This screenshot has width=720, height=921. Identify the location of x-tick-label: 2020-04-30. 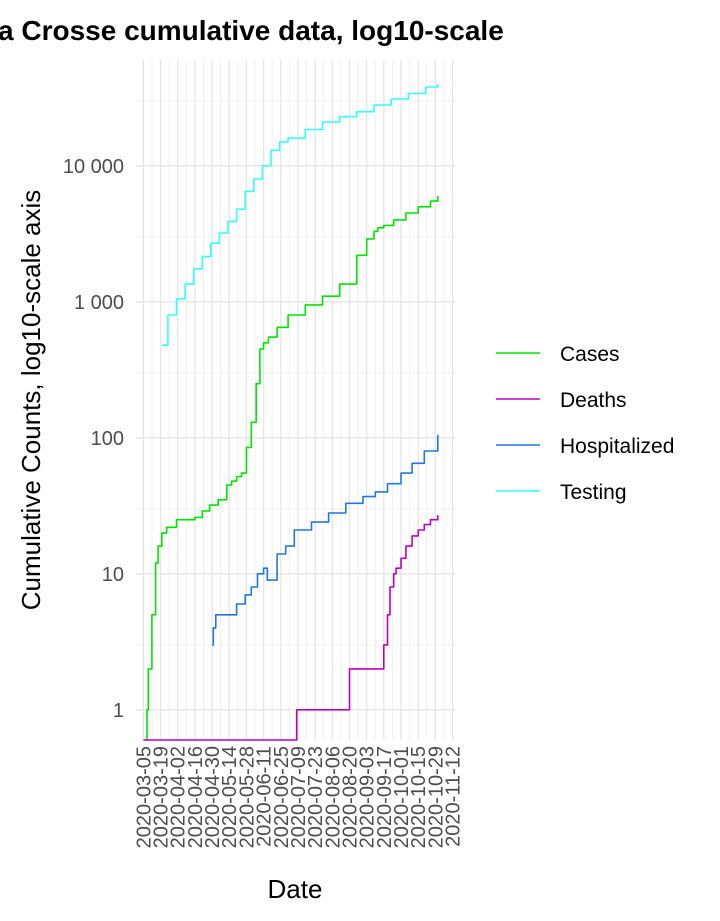
(213, 797).